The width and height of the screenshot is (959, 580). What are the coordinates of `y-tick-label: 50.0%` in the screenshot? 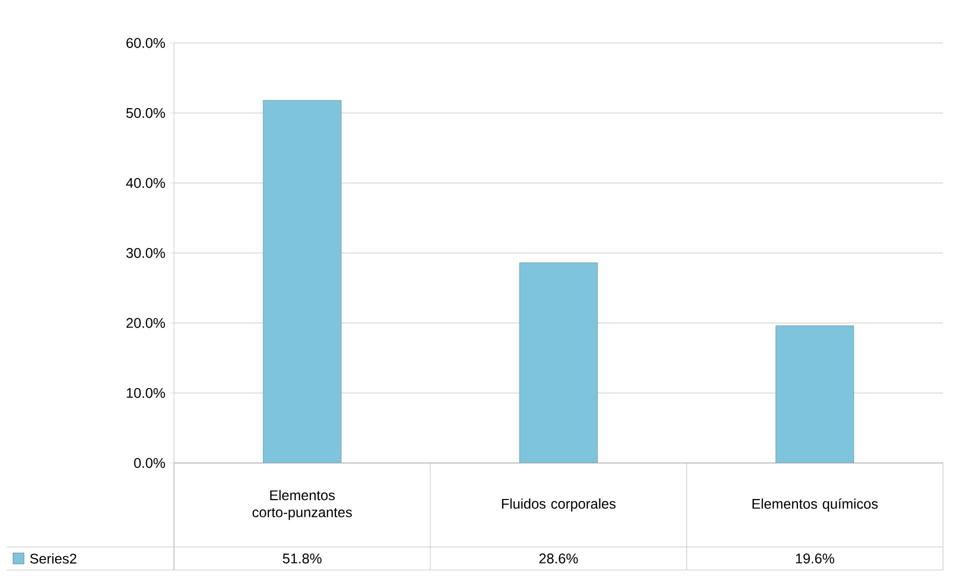 It's located at (145, 113).